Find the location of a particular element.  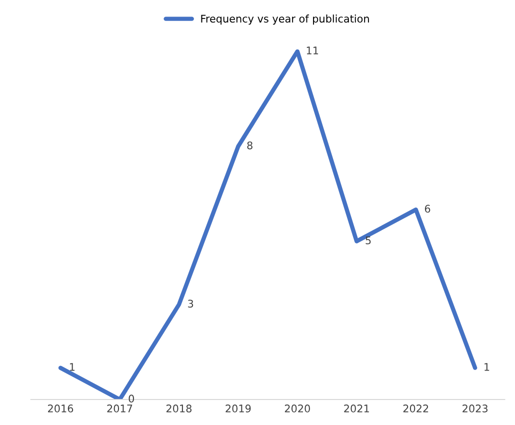

data-label: 8 is located at coordinates (249, 145).